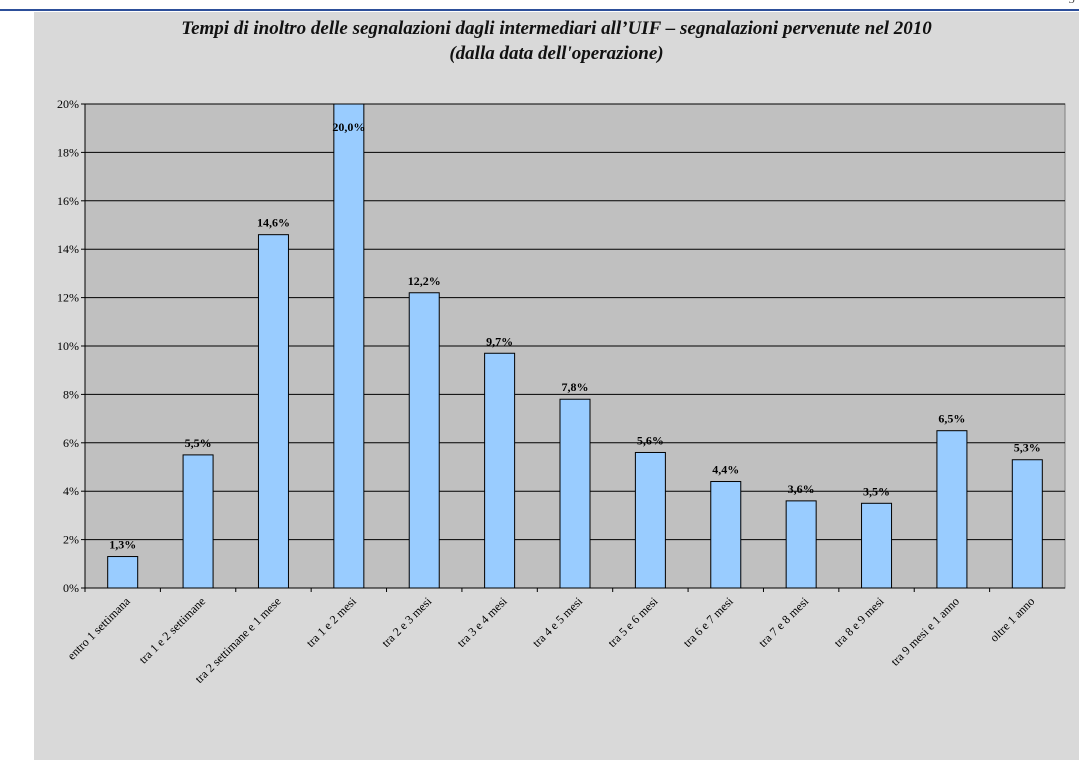  I want to click on data-label: 14,6%, so click(273, 223).